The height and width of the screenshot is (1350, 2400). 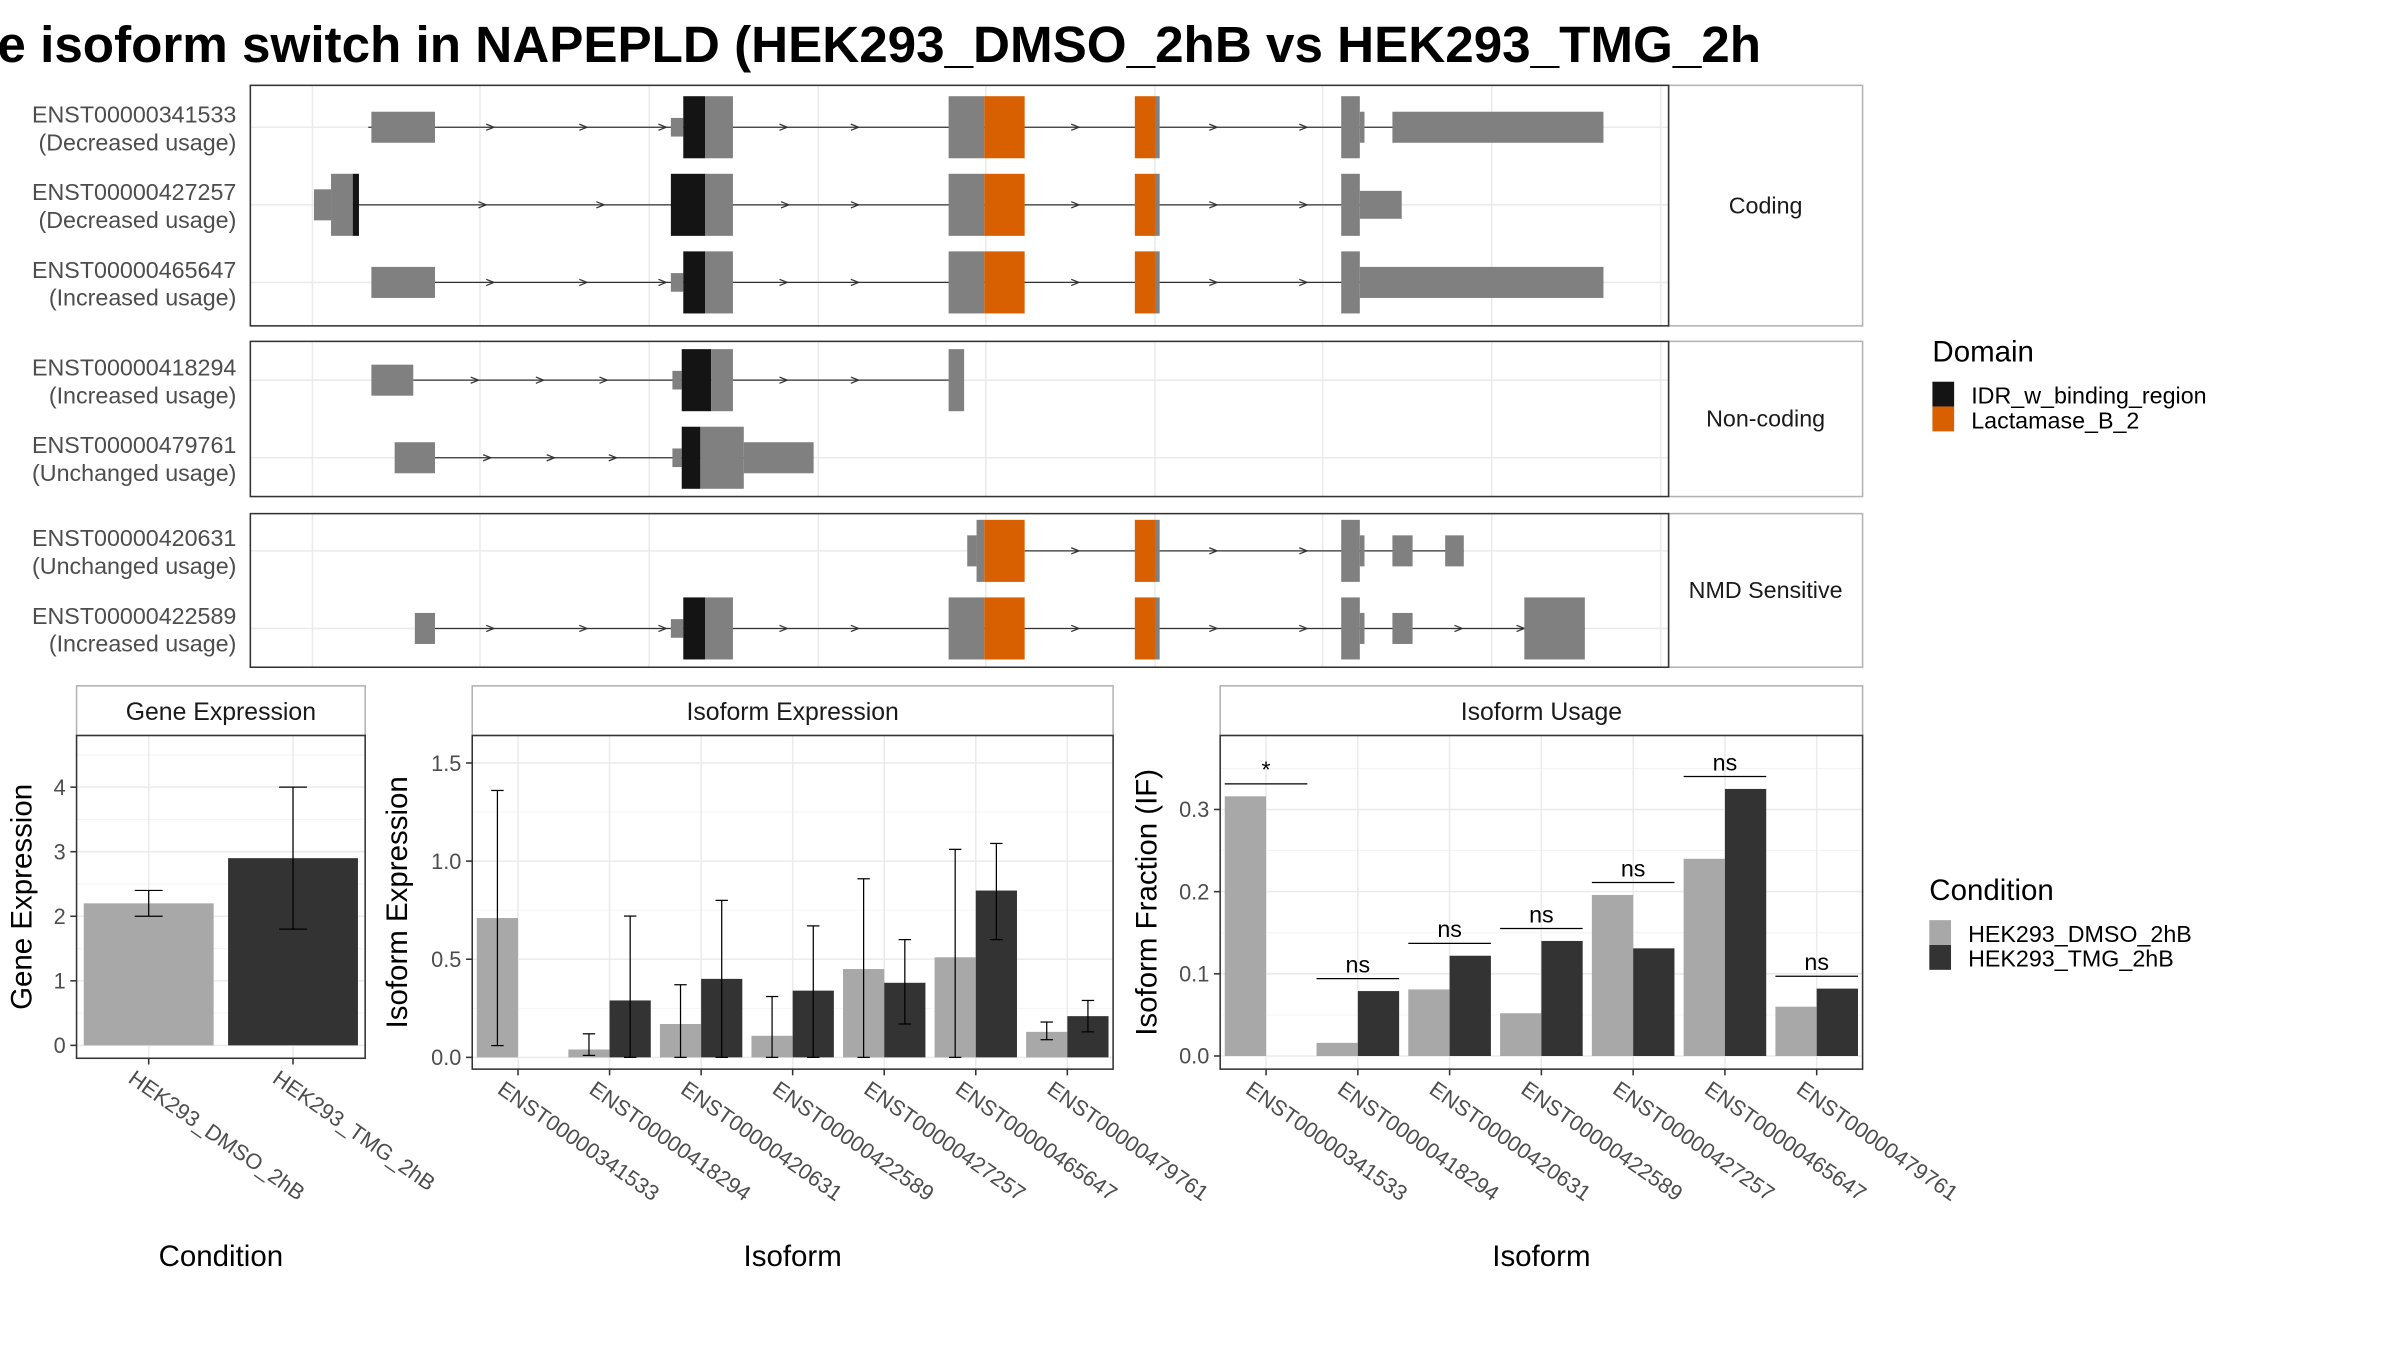 I want to click on y-tick-label: 1, so click(x=60, y=981).